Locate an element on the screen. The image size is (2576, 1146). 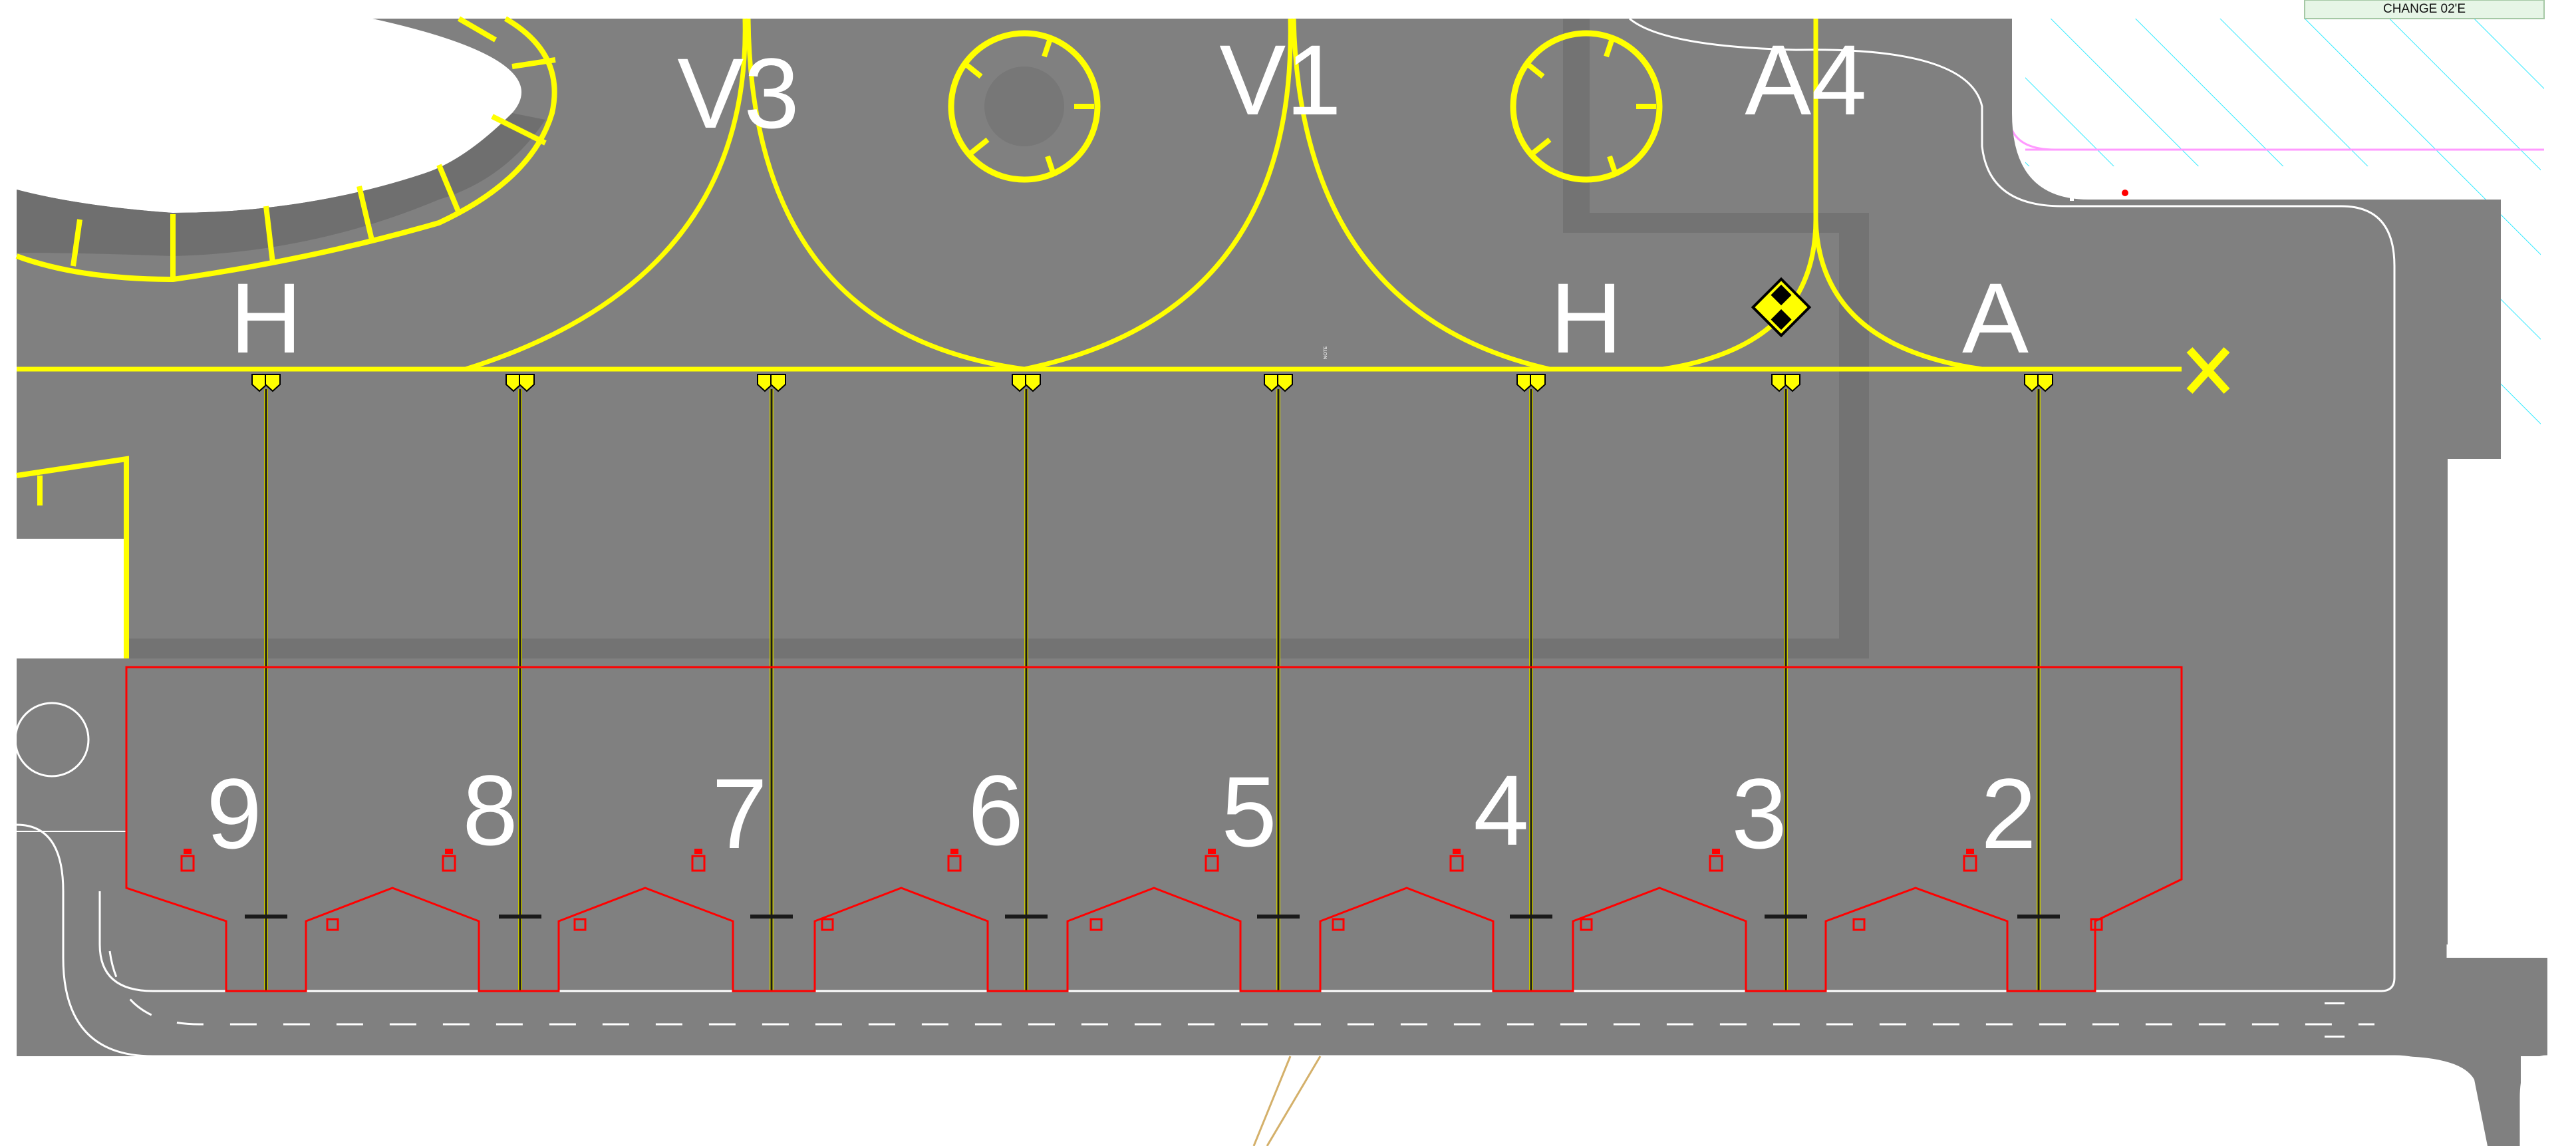
left-lobe-markings is located at coordinates (286, 337).